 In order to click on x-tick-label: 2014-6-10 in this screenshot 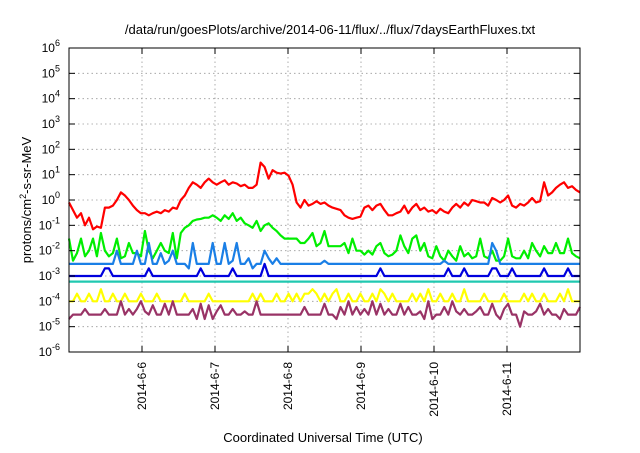, I will do `click(434, 389)`.